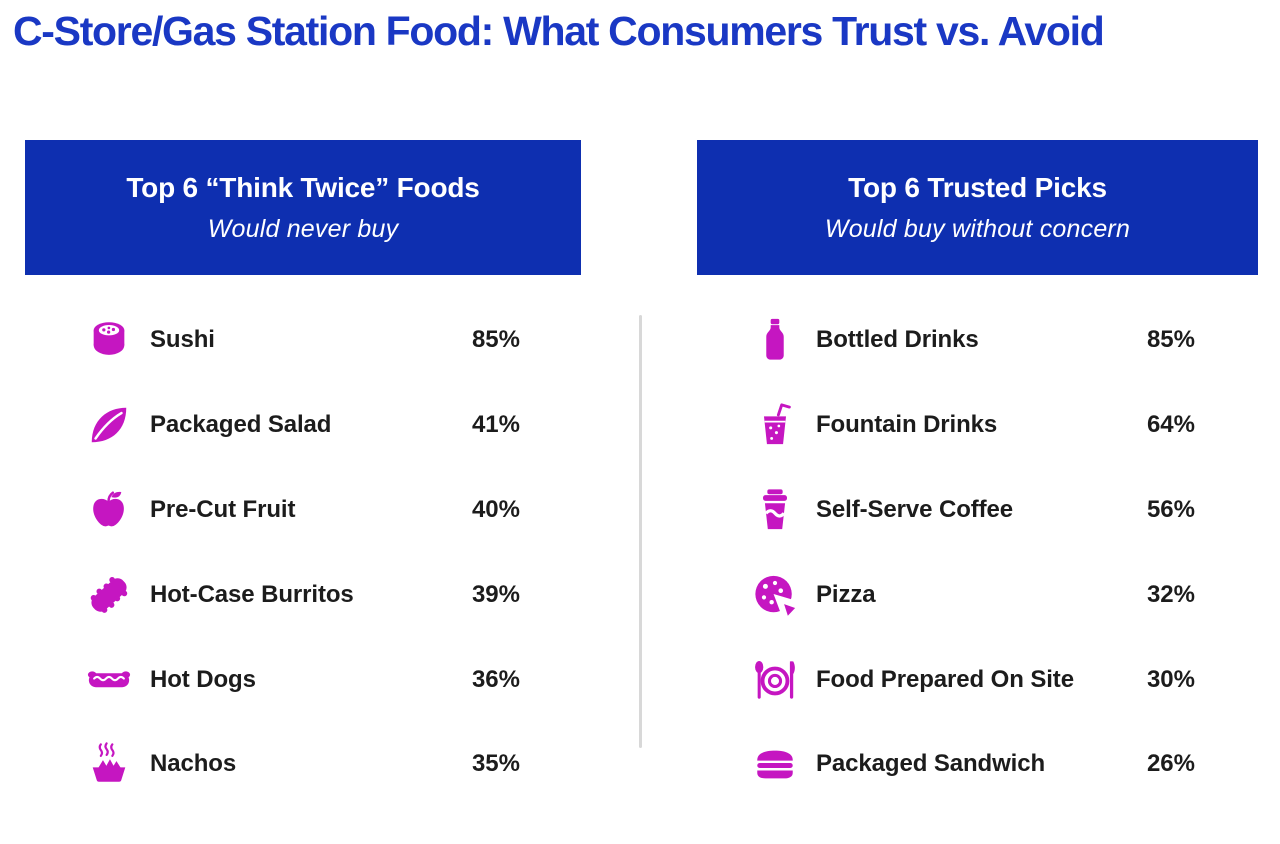 This screenshot has height=844, width=1280. Describe the element at coordinates (495, 425) in the screenshot. I see `food-percent: 41%` at that location.